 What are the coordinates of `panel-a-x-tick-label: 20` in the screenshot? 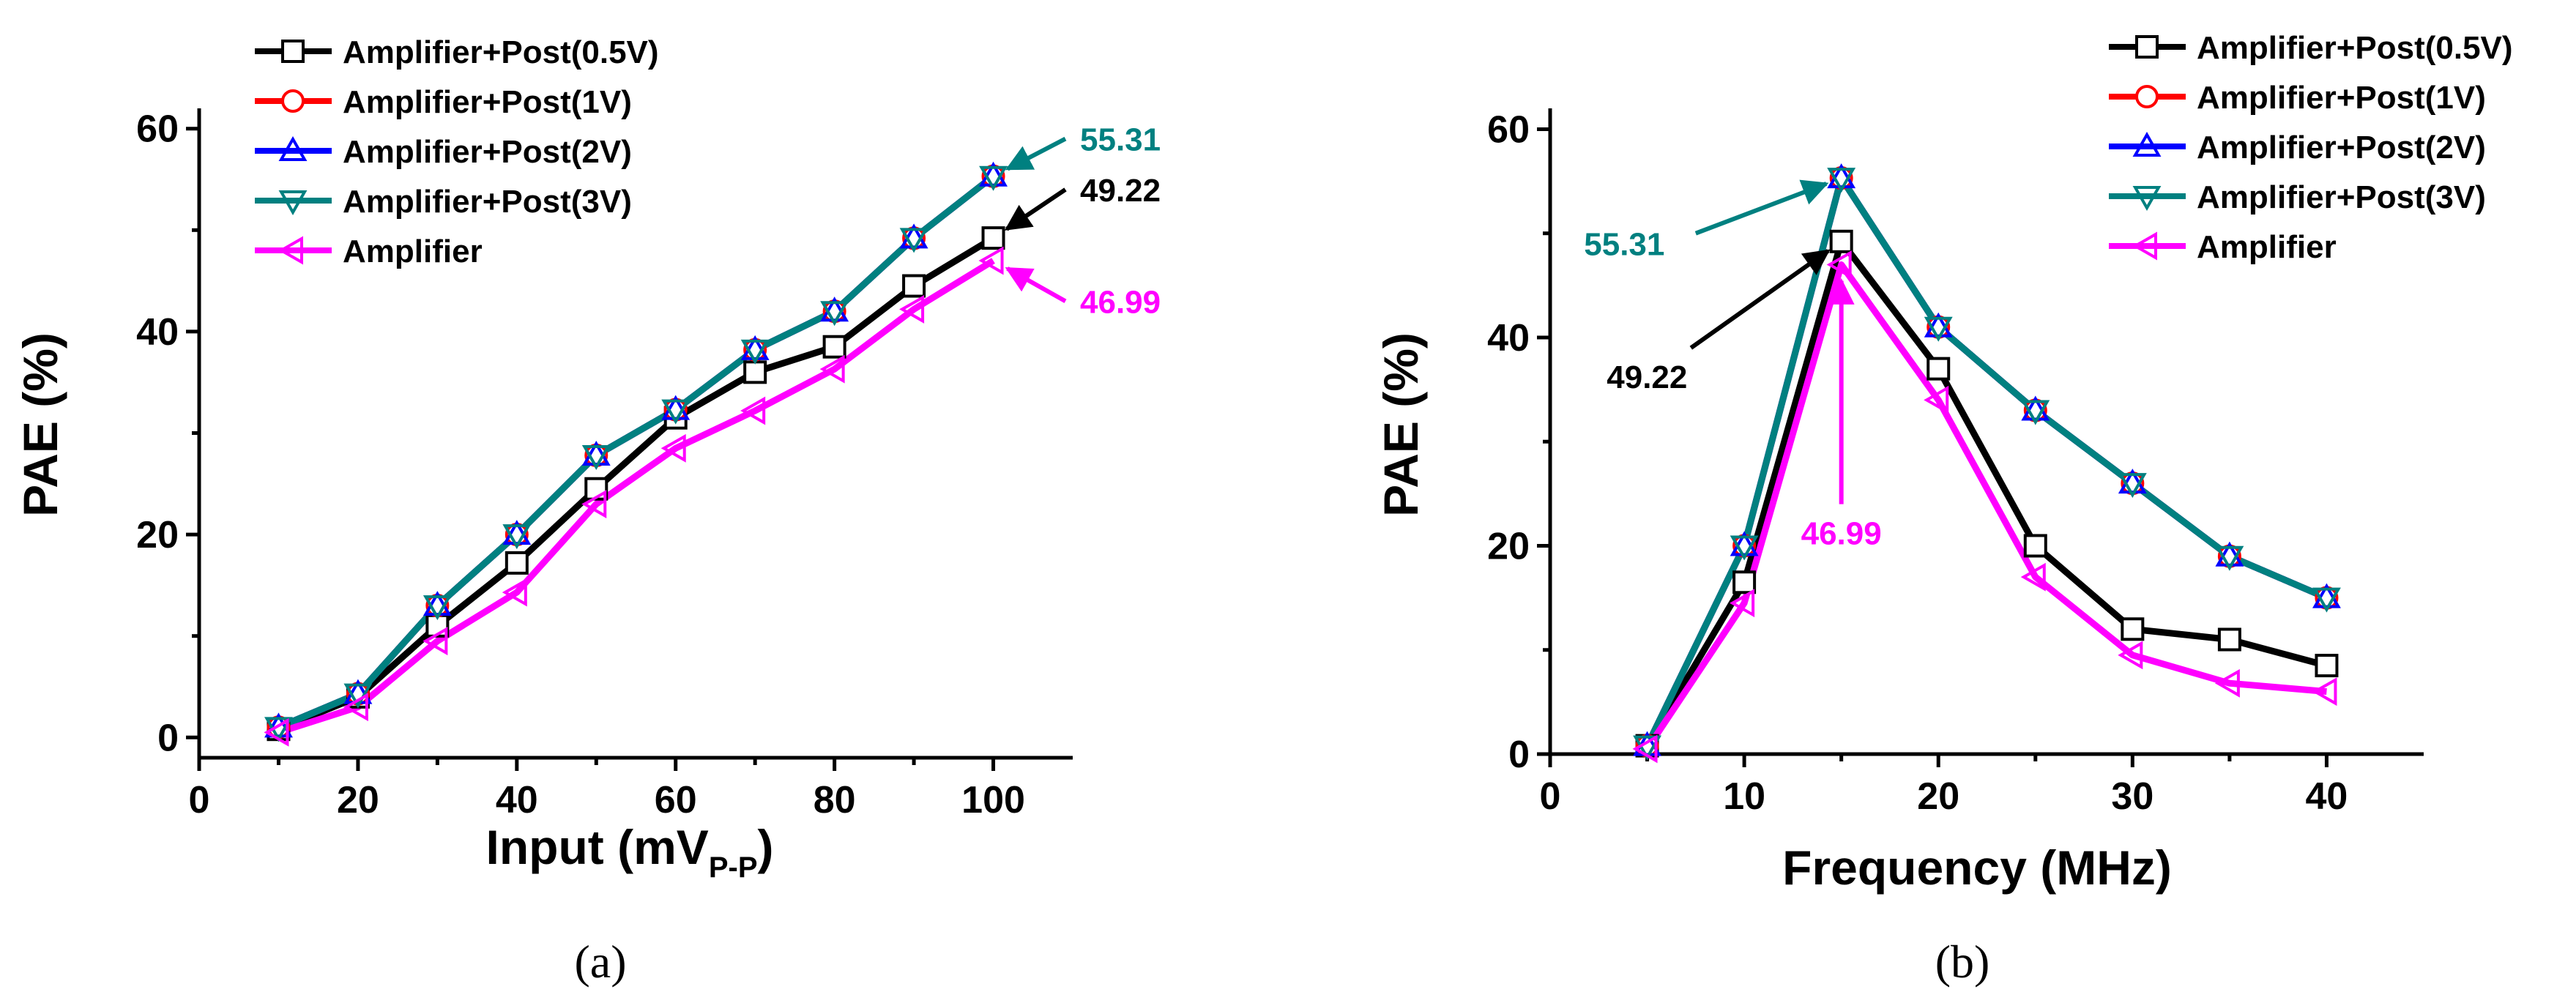 It's located at (358, 800).